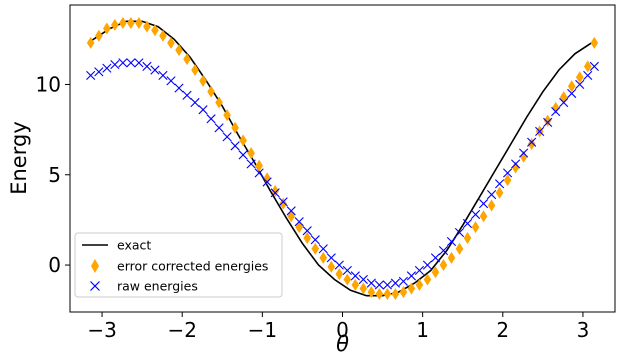 The width and height of the screenshot is (618, 356). Describe the element at coordinates (134, 245) in the screenshot. I see `legend-label-exact: exact` at that location.